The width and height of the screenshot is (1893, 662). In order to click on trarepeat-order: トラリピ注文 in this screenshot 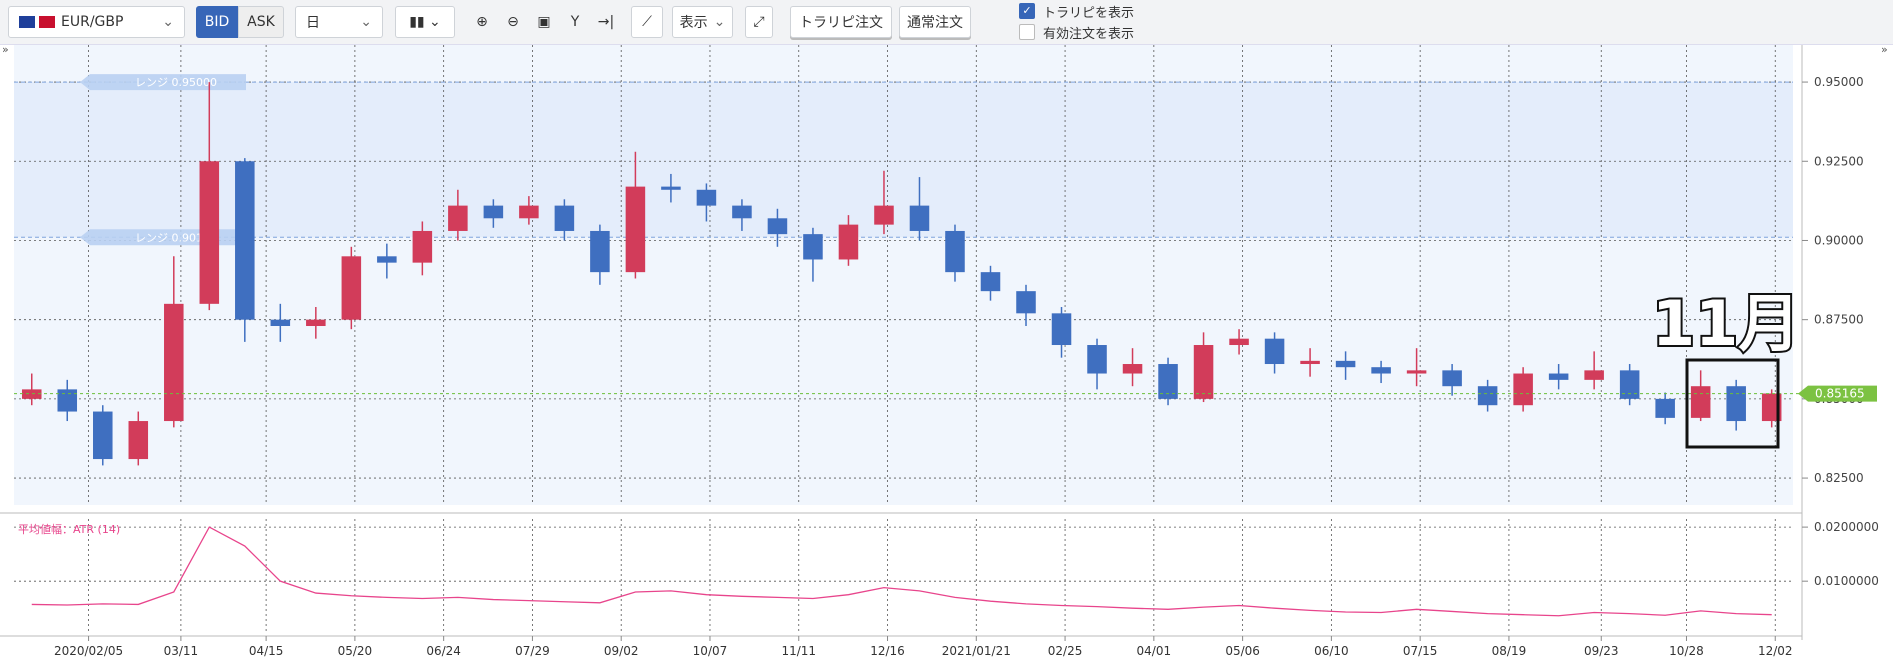, I will do `click(841, 23)`.